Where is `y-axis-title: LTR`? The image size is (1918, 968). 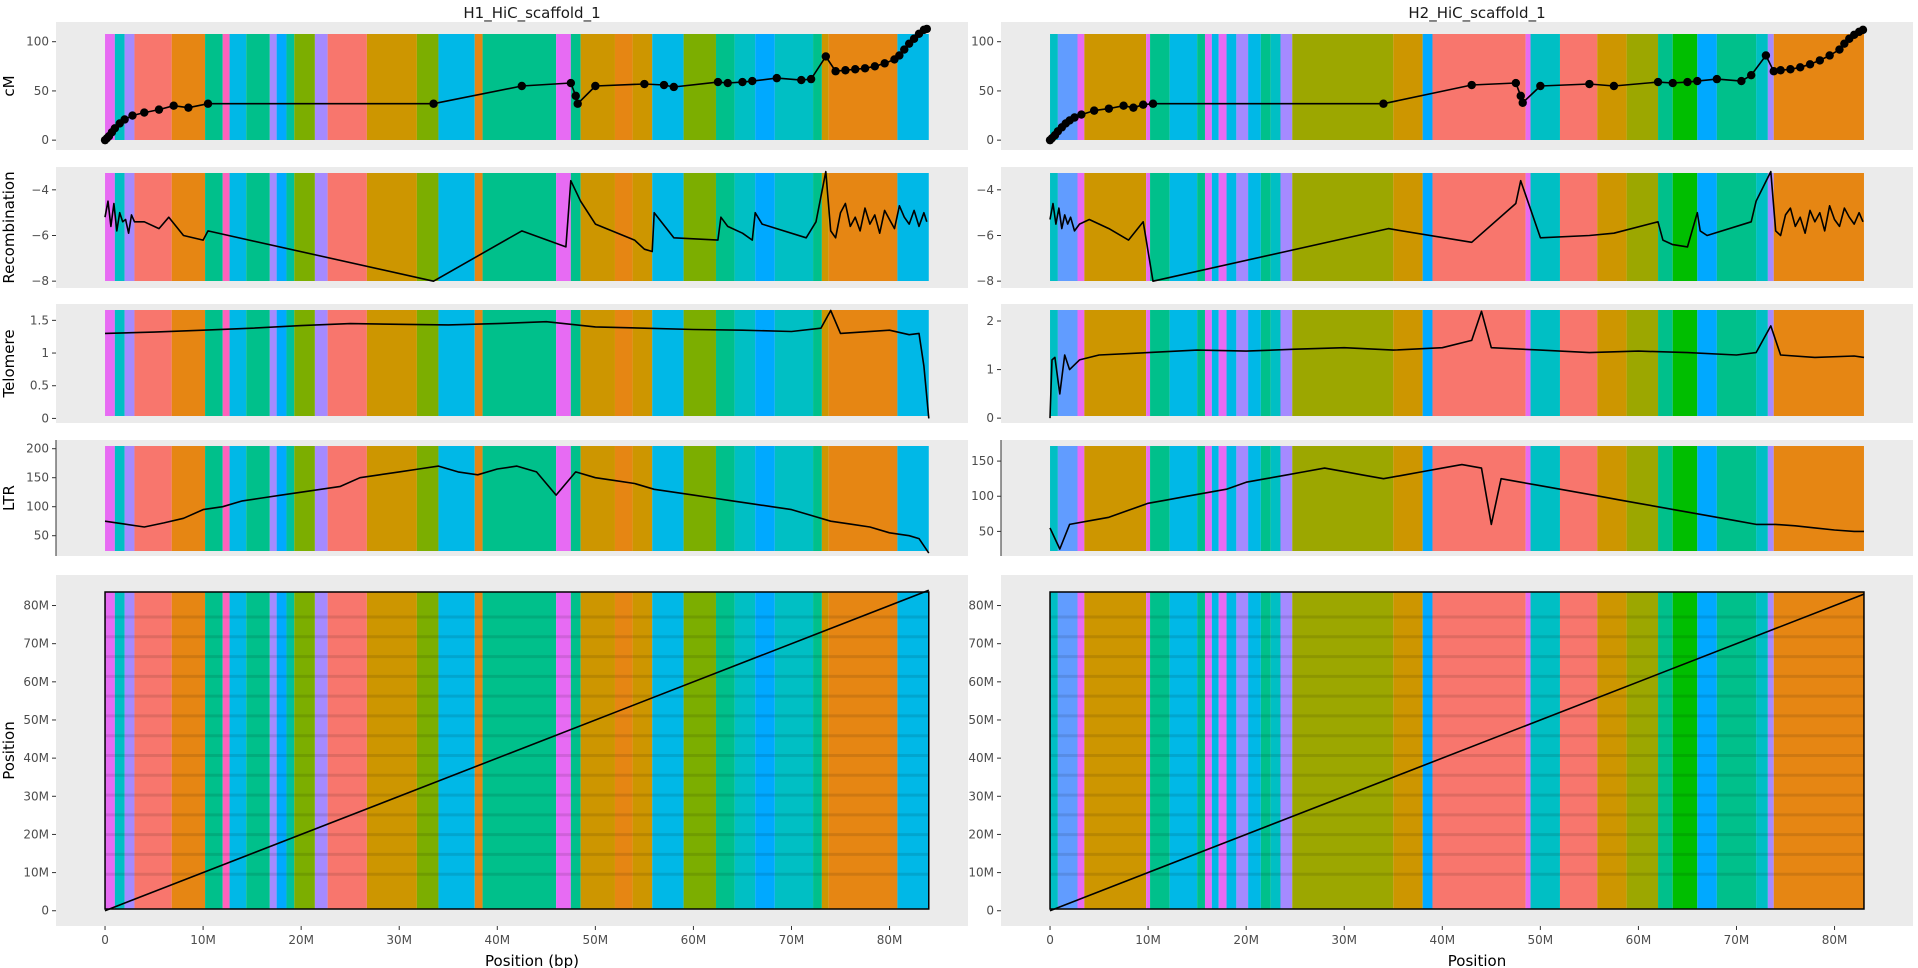 y-axis-title: LTR is located at coordinates (9, 498).